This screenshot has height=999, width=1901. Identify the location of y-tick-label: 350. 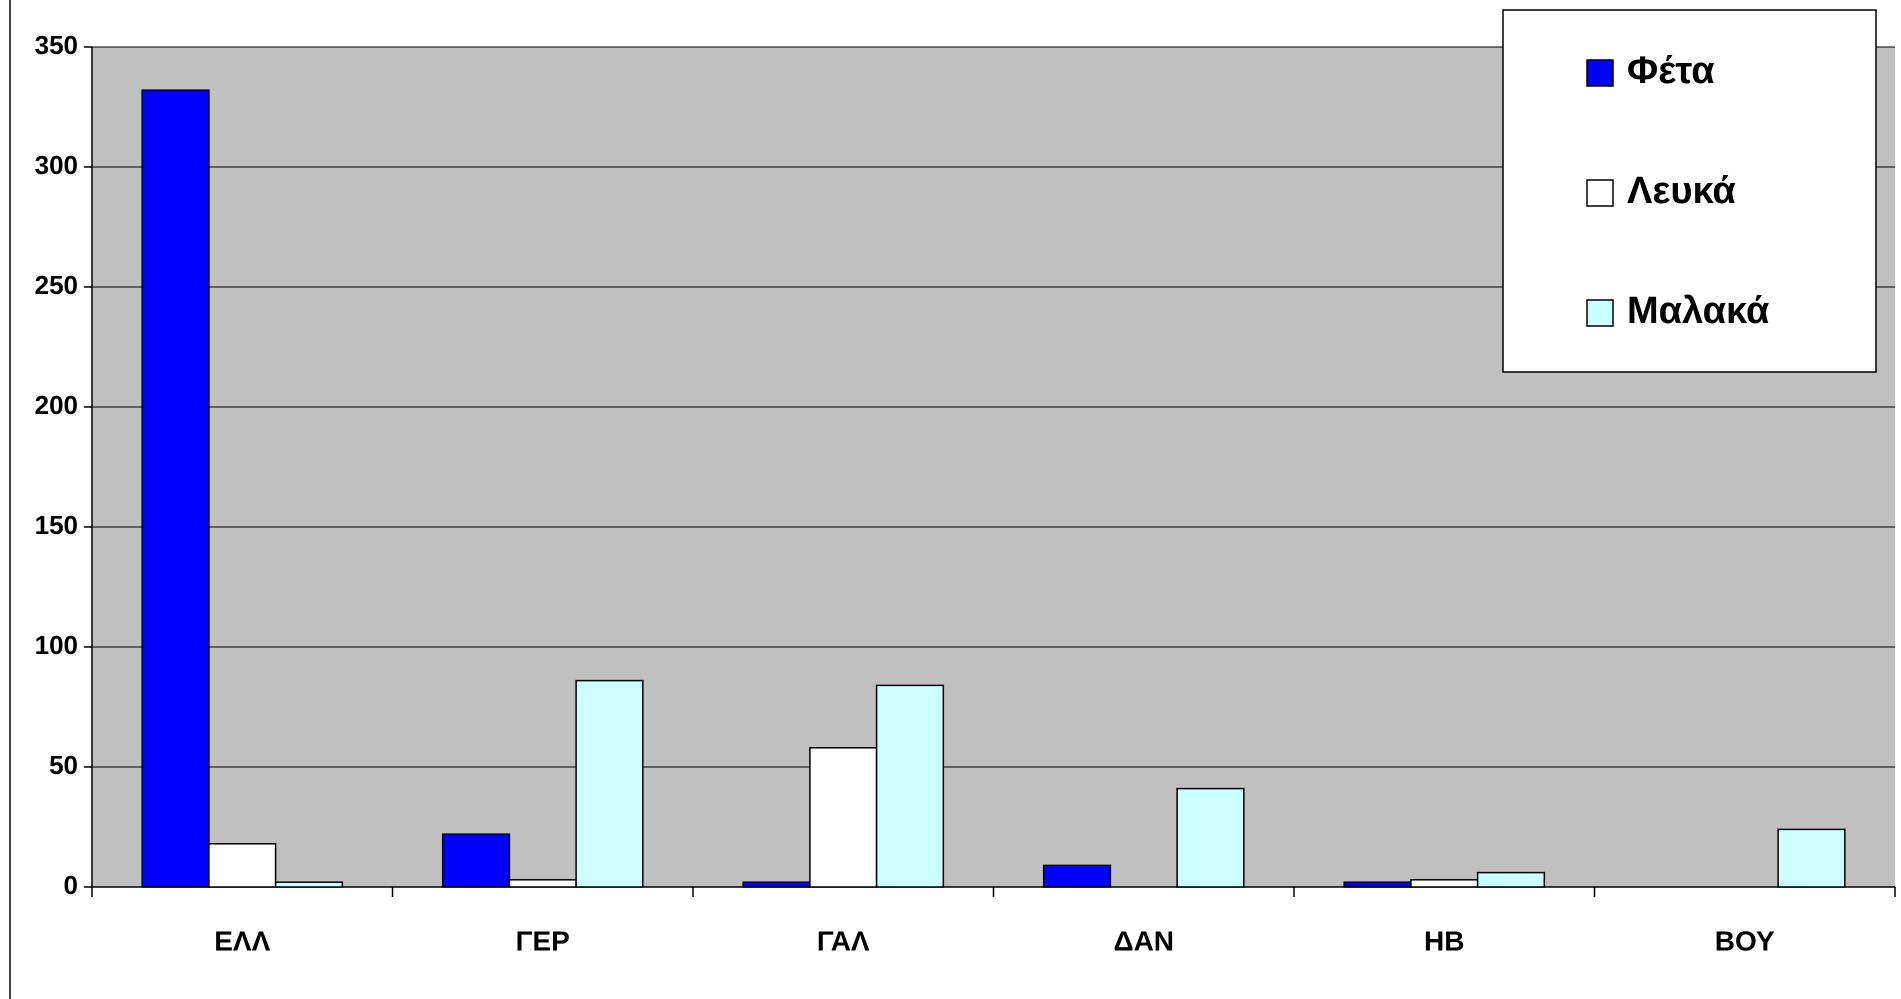
(56, 45).